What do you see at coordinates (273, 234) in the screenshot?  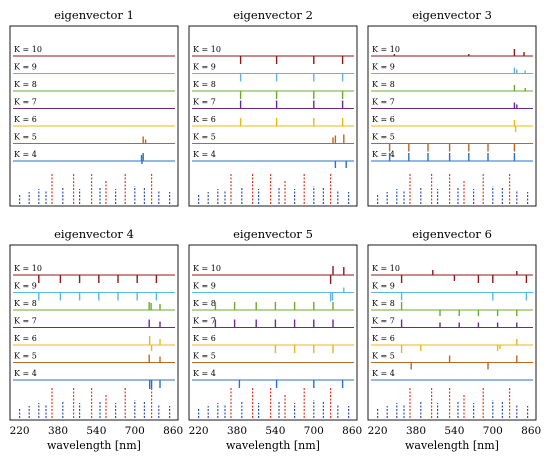 I see `panel-title: eigenvector 5` at bounding box center [273, 234].